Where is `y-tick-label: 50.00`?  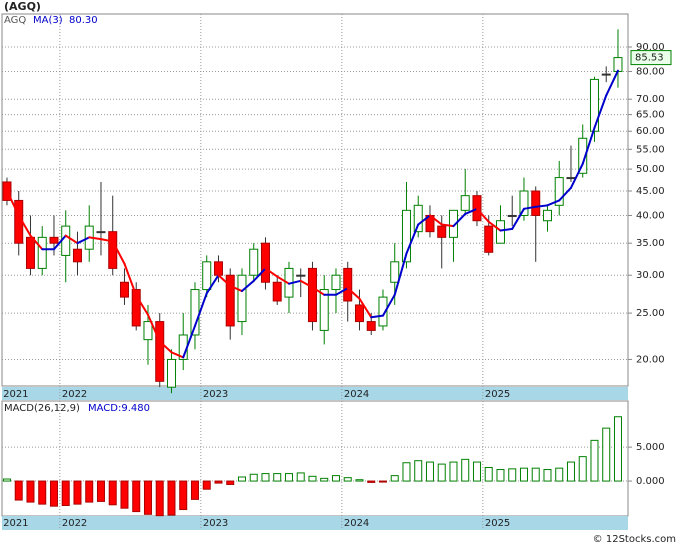 y-tick-label: 50.00 is located at coordinates (650, 169).